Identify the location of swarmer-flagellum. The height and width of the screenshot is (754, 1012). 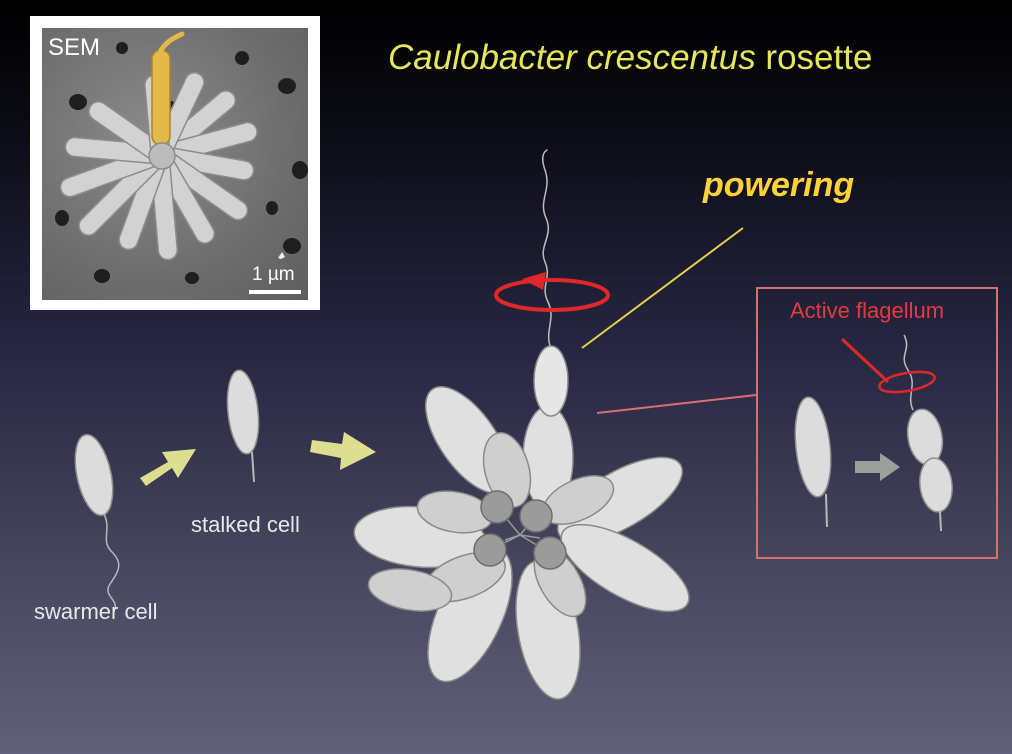
(111, 562).